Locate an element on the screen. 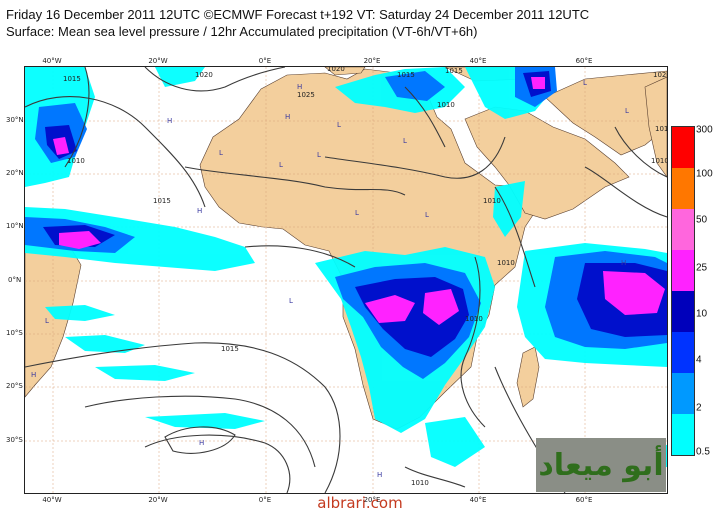  legend-label: 2 is located at coordinates (699, 408).